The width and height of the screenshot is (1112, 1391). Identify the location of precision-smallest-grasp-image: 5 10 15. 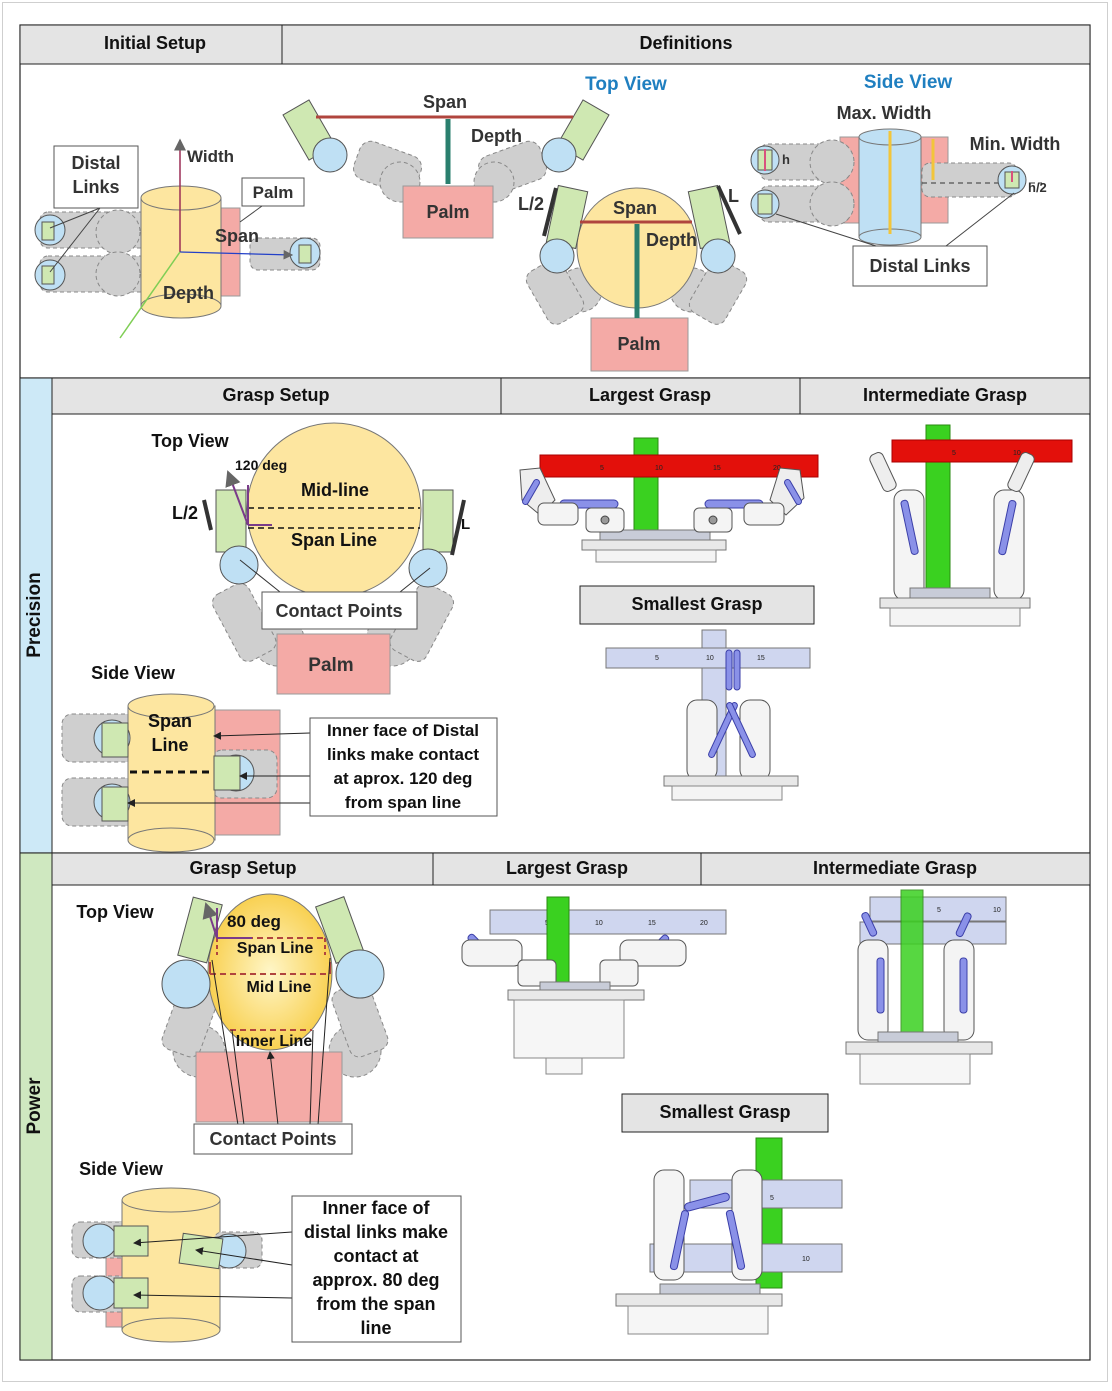
(708, 715).